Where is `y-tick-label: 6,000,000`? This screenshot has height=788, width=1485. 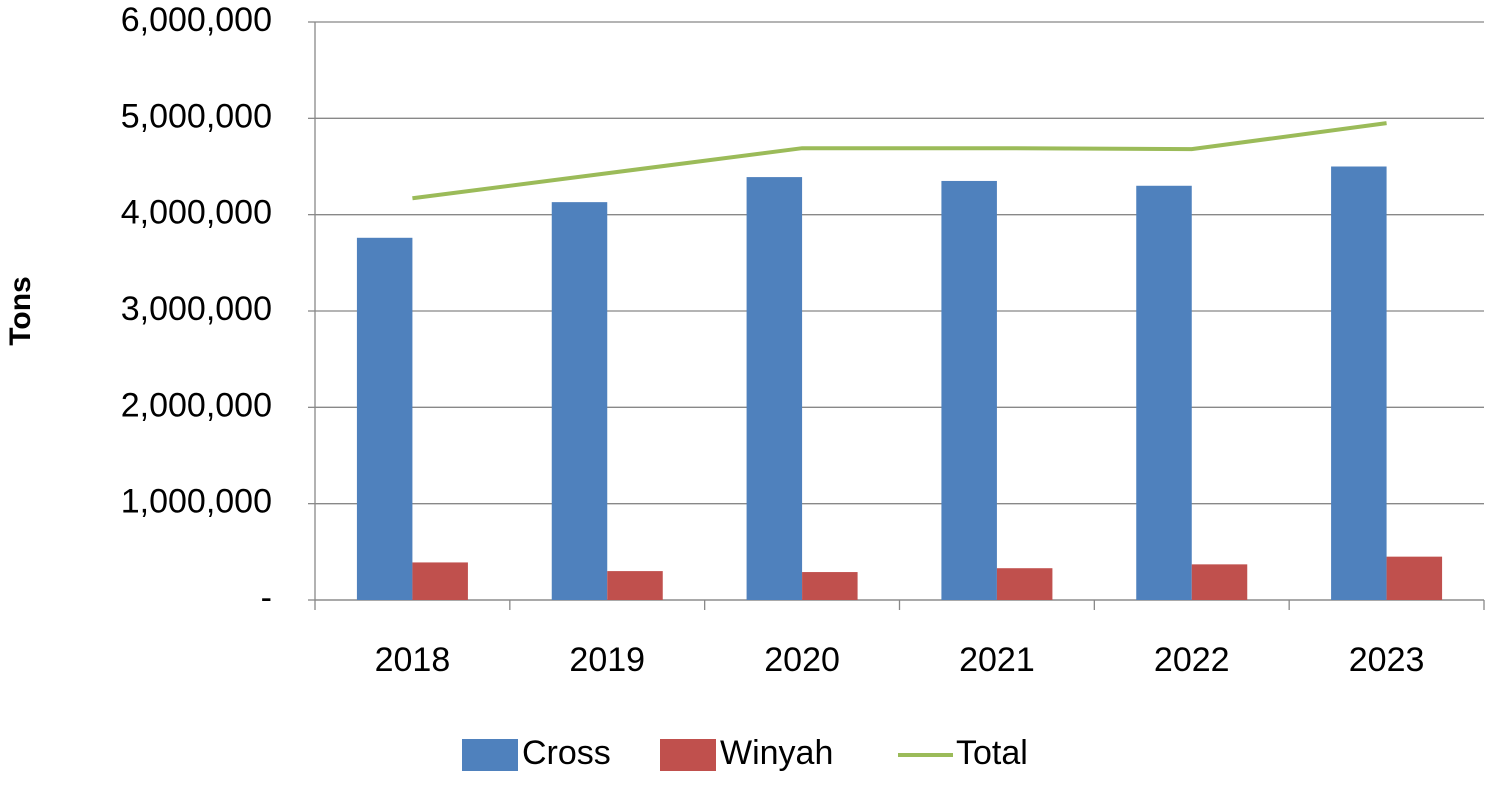
y-tick-label: 6,000,000 is located at coordinates (196, 20).